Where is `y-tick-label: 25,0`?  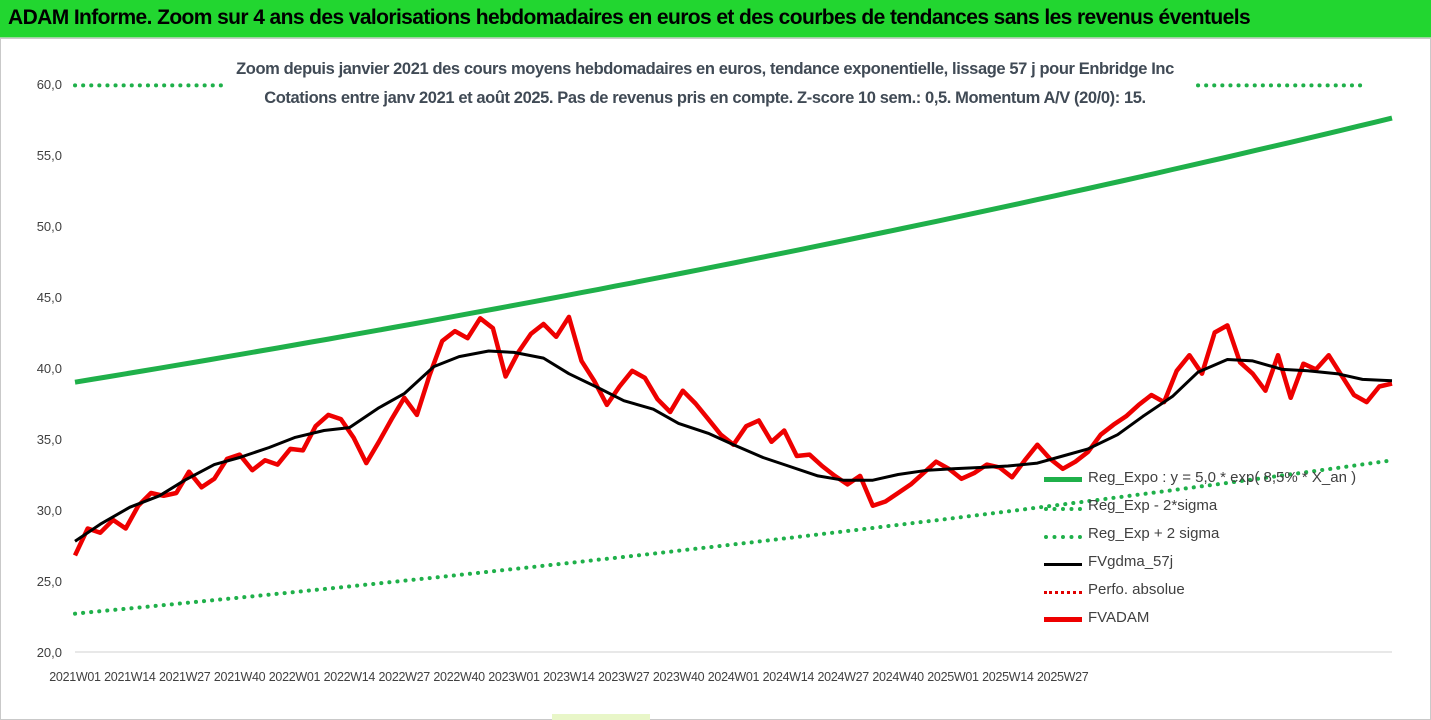
y-tick-label: 25,0 is located at coordinates (49, 581).